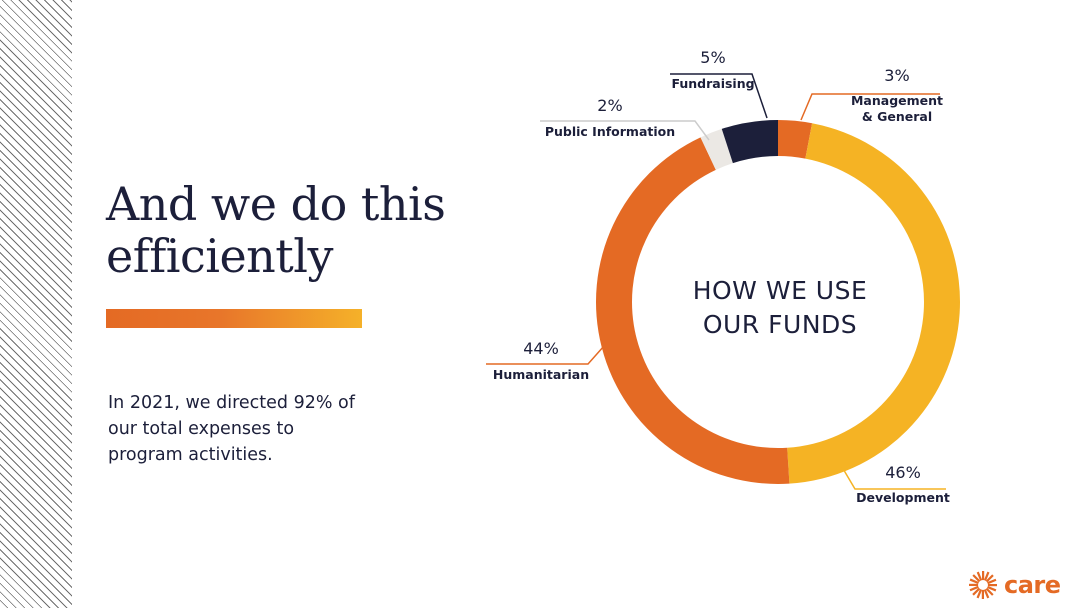 Image resolution: width=1080 pixels, height=608 pixels. Describe the element at coordinates (276, 230) in the screenshot. I see `headline: And we do this efficiently` at that location.